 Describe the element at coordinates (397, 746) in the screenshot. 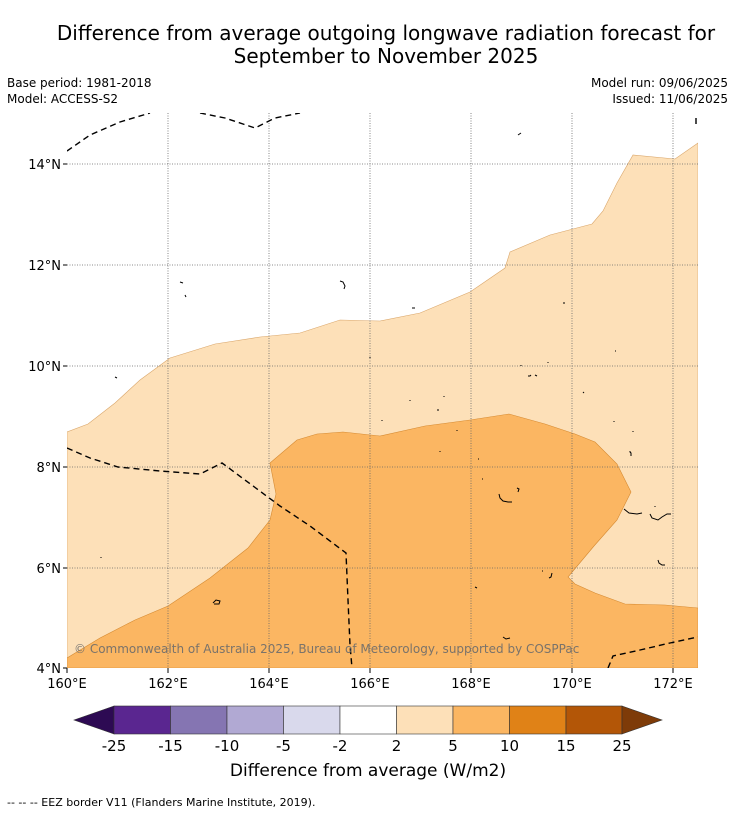

I see `colorbar-tick: 2` at that location.